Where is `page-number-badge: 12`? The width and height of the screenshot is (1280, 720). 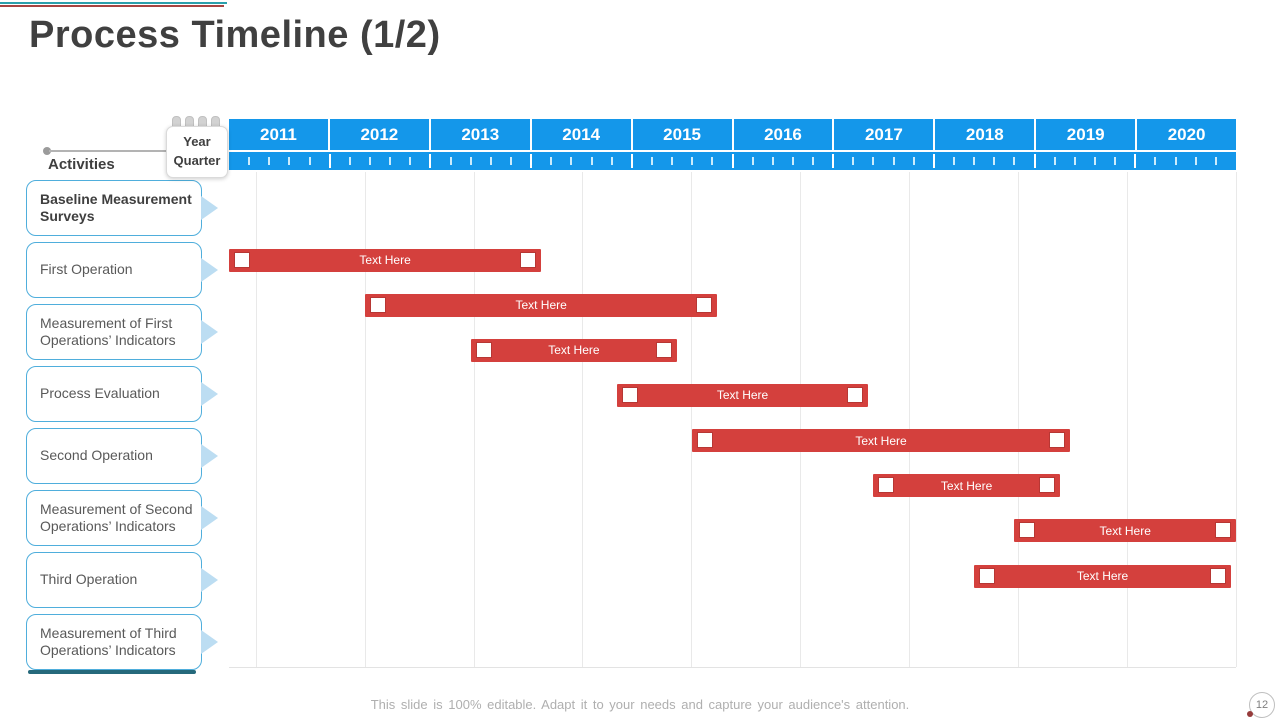
page-number-badge: 12 is located at coordinates (1262, 705).